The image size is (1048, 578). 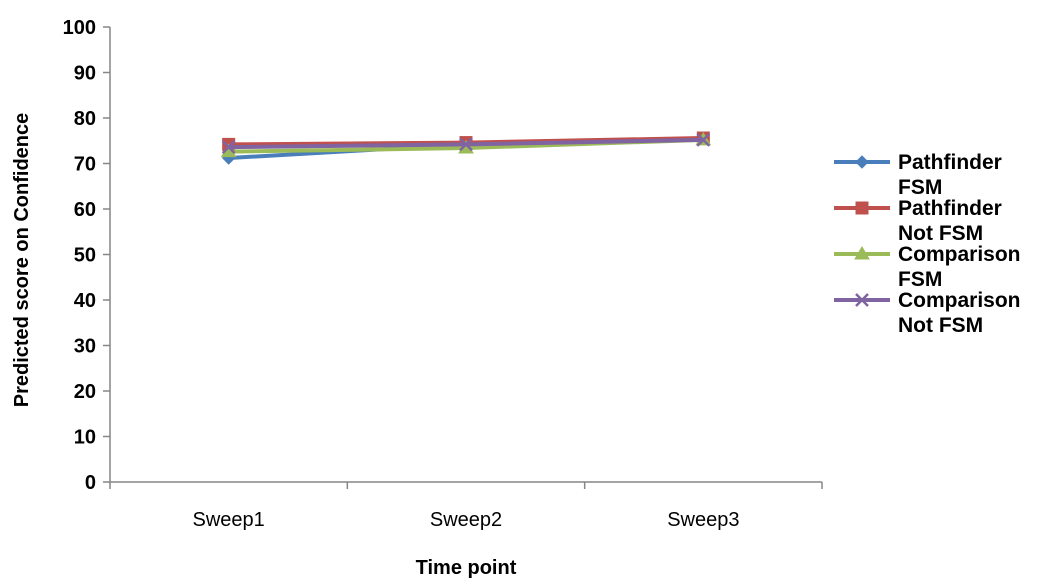 I want to click on y-tick-label: 30, so click(x=85, y=347).